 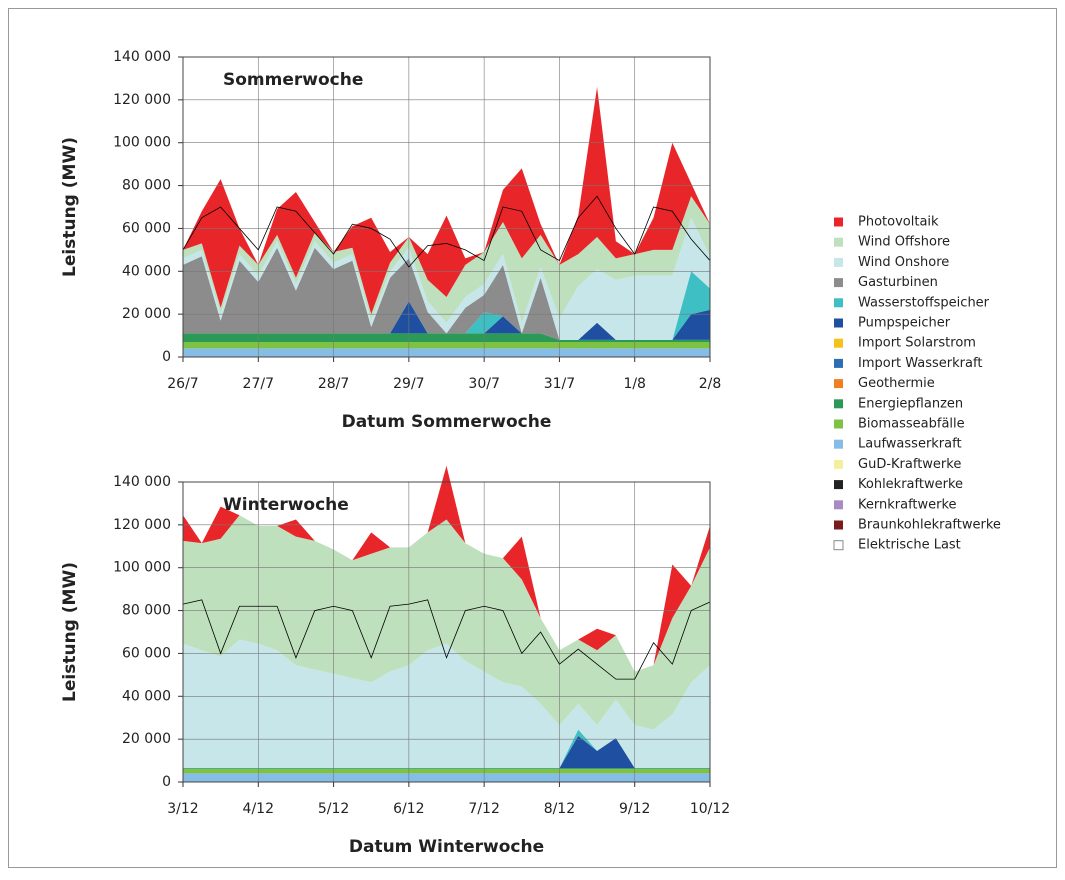 What do you see at coordinates (910, 484) in the screenshot?
I see `legend-label: Kohlekraftwerke` at bounding box center [910, 484].